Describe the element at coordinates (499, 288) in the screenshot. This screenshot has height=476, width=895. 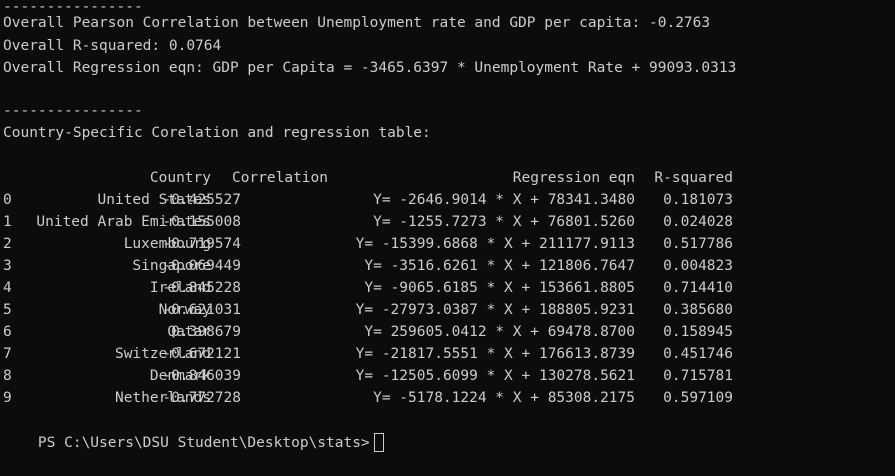
I see `regression-eqn-cell: Y= -9065.6185 * X + 153661.8805` at that location.